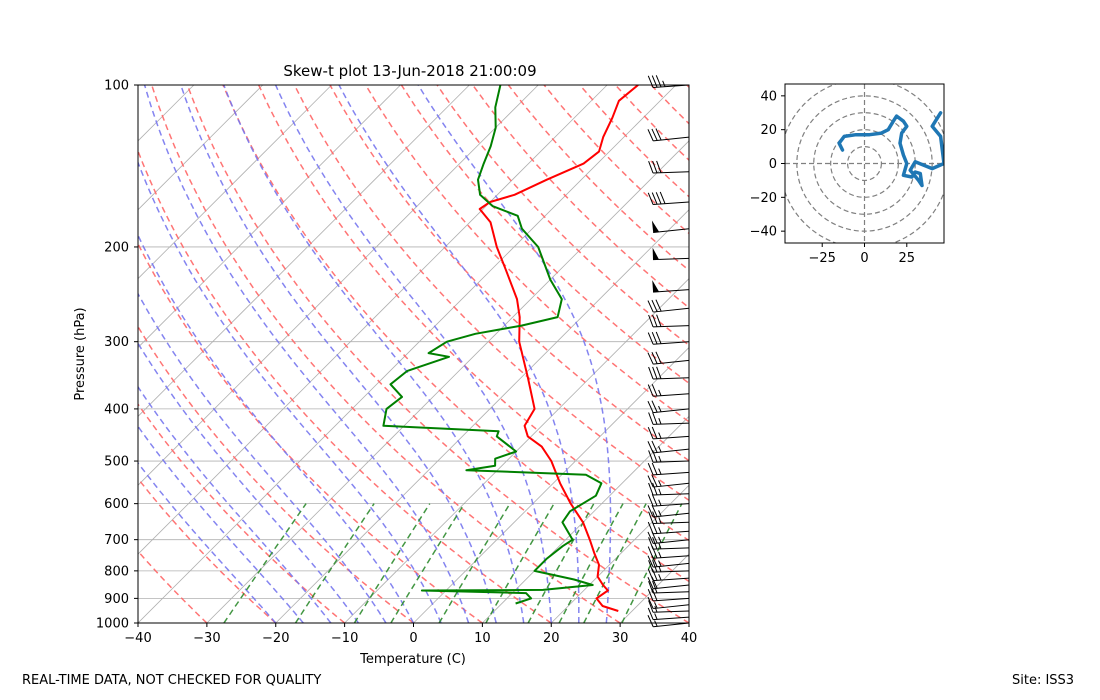 This screenshot has height=700, width=1100. Describe the element at coordinates (689, 638) in the screenshot. I see `x-tick-label: 40` at that location.